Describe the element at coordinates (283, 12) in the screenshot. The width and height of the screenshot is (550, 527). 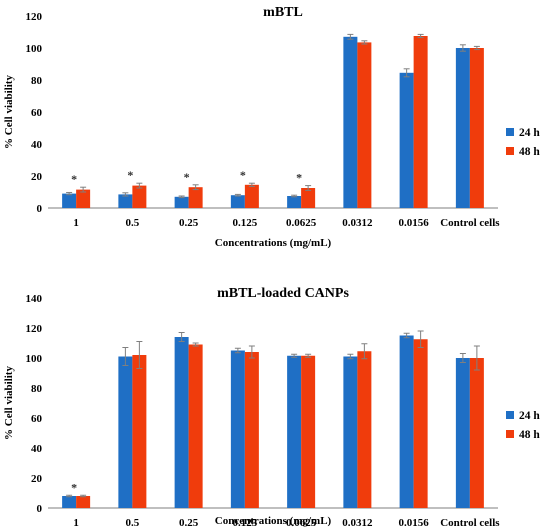
I see `chart-title: mBTL` at that location.